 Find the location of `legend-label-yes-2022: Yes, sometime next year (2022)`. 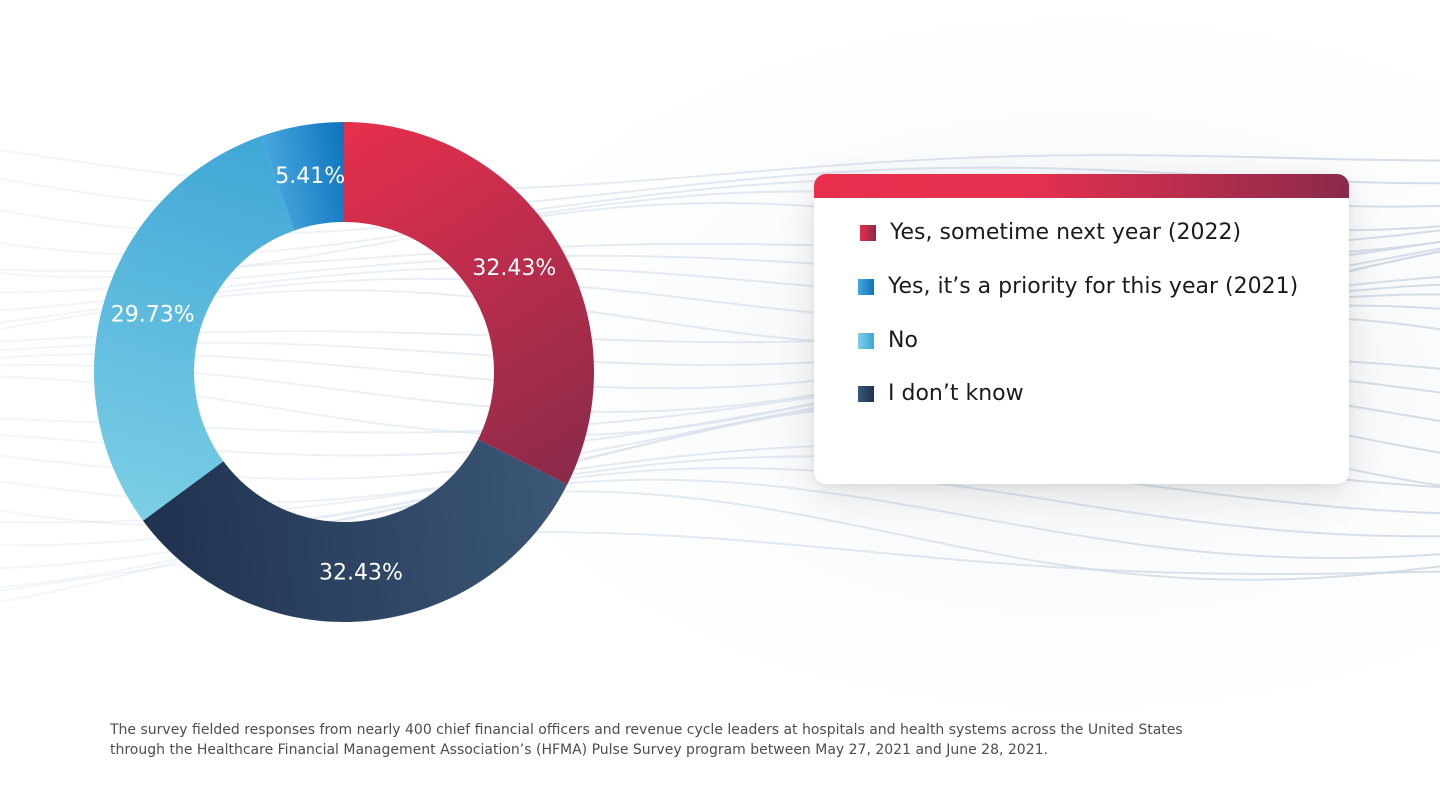

legend-label-yes-2022: Yes, sometime next year (2022) is located at coordinates (1066, 232).